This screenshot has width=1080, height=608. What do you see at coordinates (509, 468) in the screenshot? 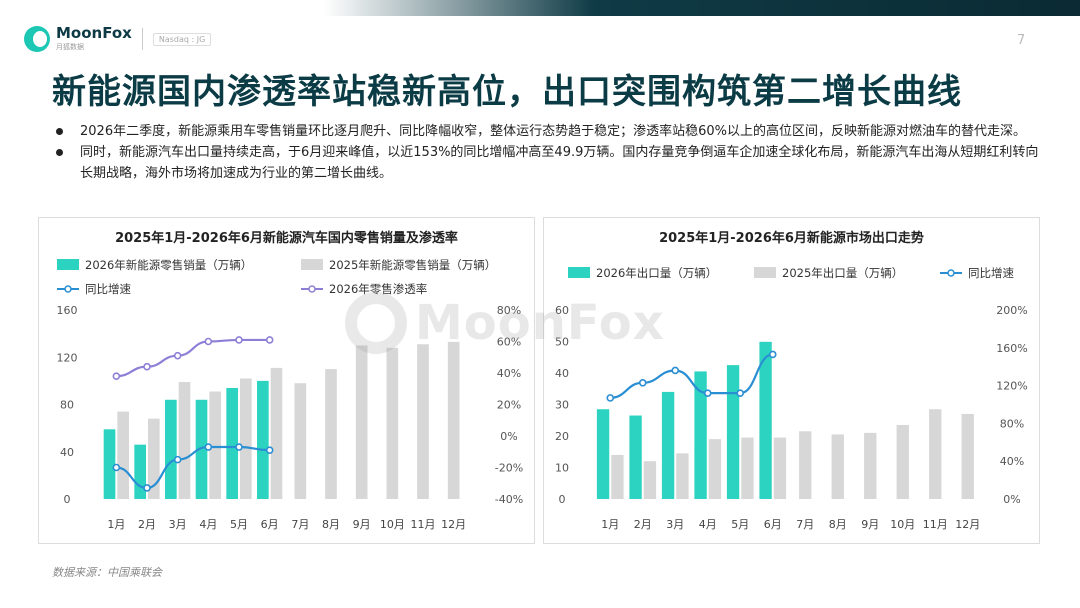
I see `y2-axis-tick-label: -20%` at bounding box center [509, 468].